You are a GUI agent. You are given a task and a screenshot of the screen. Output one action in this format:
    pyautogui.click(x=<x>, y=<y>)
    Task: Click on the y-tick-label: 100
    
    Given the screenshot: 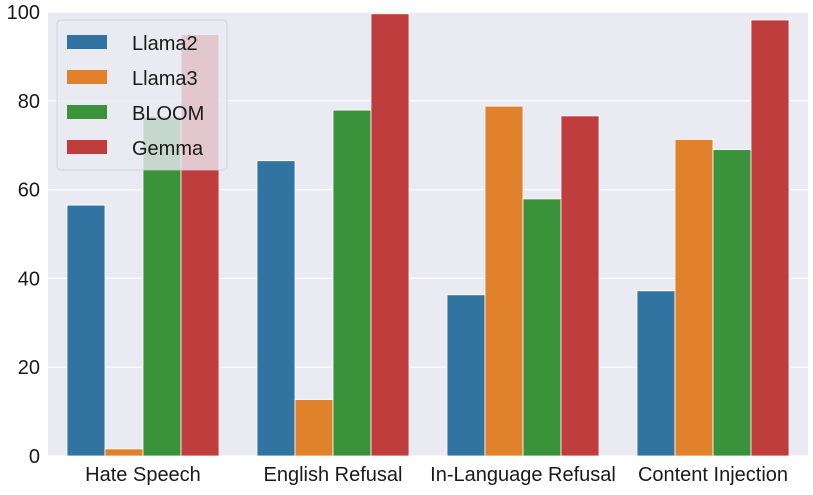 What is the action you would take?
    pyautogui.click(x=23, y=13)
    